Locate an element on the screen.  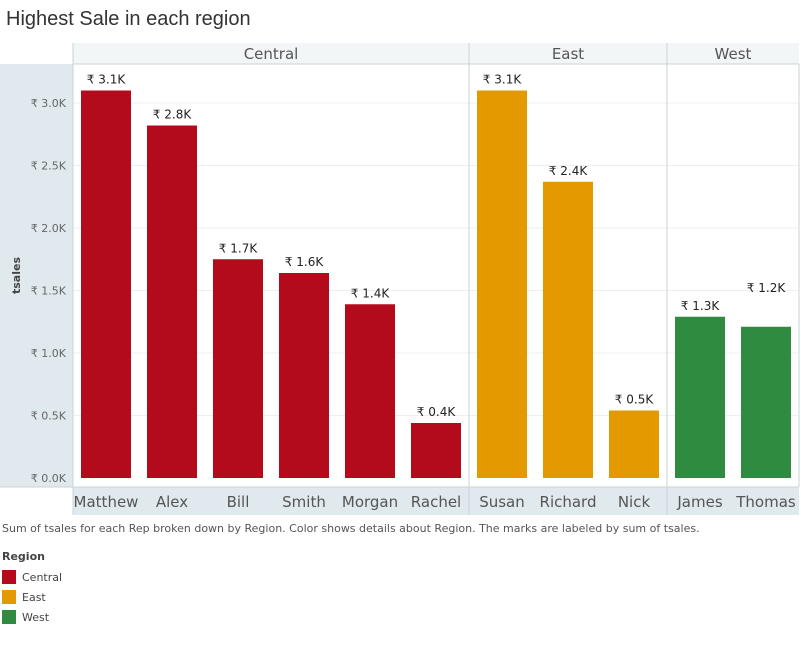
data-label-susan: ₹ 3.1K is located at coordinates (503, 80).